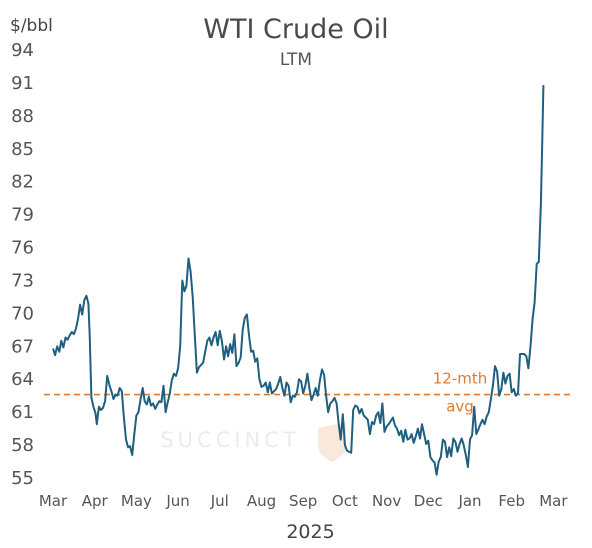  What do you see at coordinates (219, 501) in the screenshot?
I see `x-tick-label: Jul` at bounding box center [219, 501].